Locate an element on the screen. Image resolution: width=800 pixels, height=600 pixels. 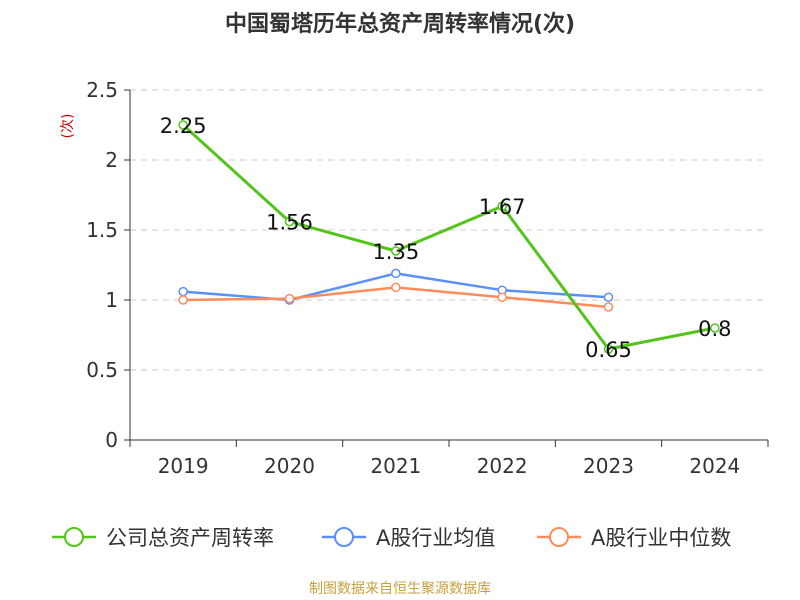
x-tick-label: 2024 is located at coordinates (714, 466).